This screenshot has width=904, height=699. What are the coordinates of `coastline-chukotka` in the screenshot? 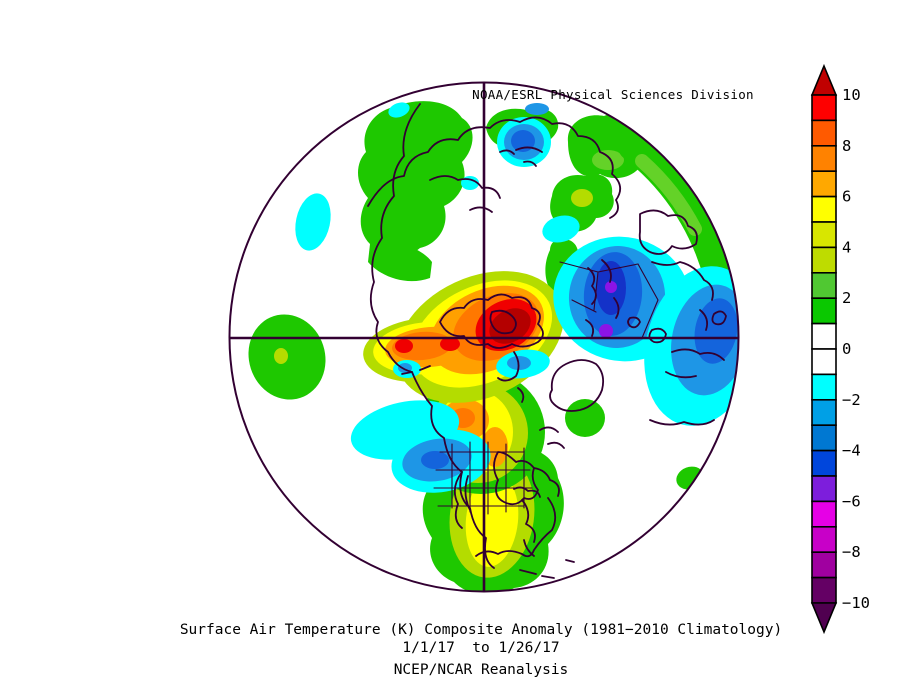 It's located at (491, 321).